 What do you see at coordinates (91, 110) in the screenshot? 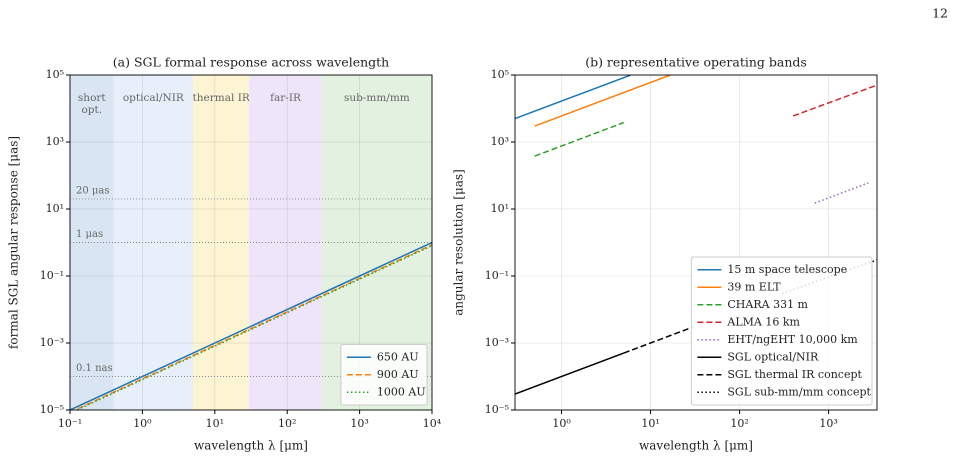
I see `band-label: opt.` at bounding box center [91, 110].